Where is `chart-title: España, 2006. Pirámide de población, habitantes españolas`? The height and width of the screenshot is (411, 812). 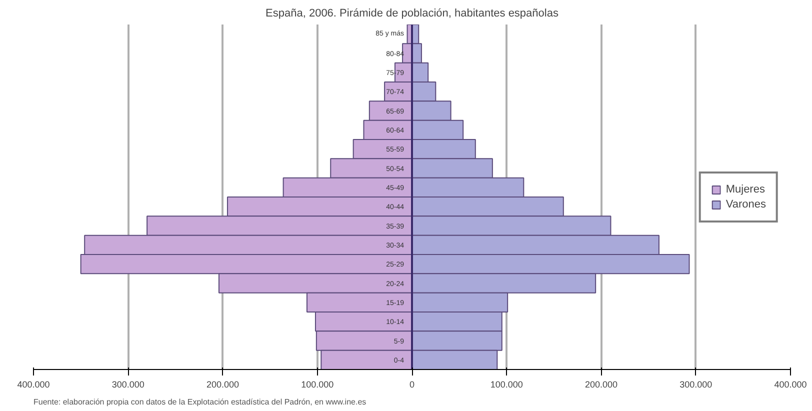
chart-title: España, 2006. Pirámide de población, habitantes españolas is located at coordinates (412, 14).